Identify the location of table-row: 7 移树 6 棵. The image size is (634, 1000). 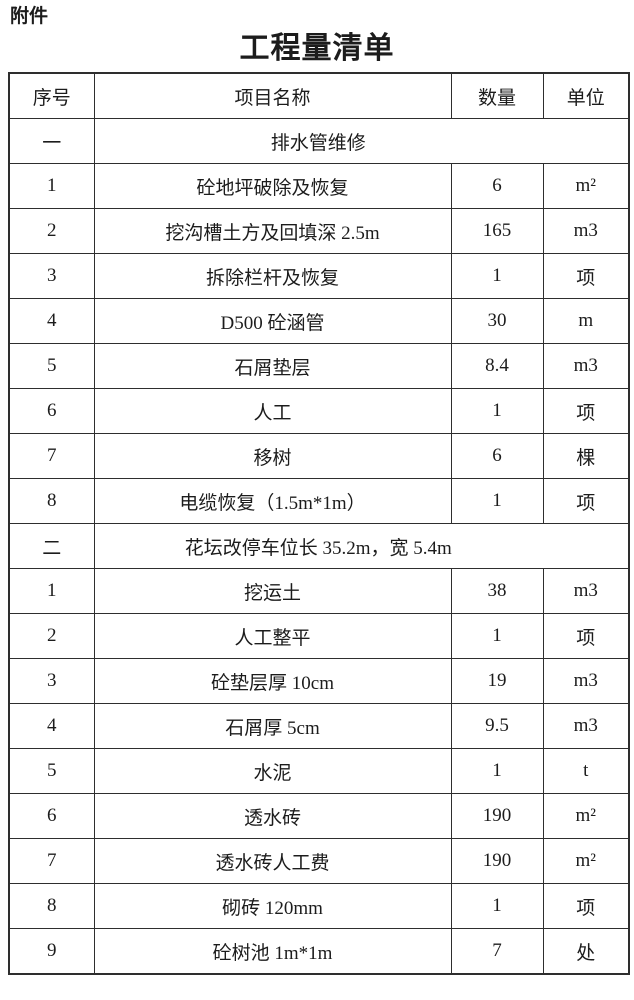
(319, 456).